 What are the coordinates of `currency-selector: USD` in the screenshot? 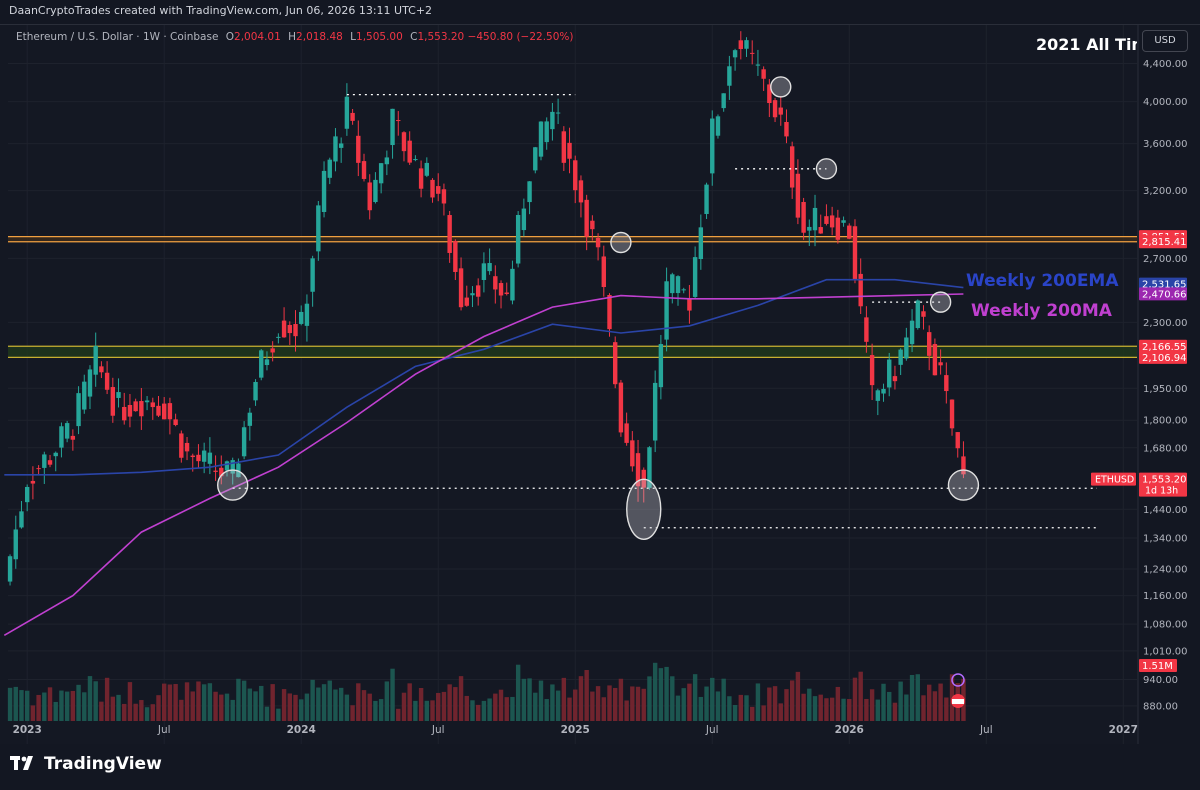 It's located at (1165, 41).